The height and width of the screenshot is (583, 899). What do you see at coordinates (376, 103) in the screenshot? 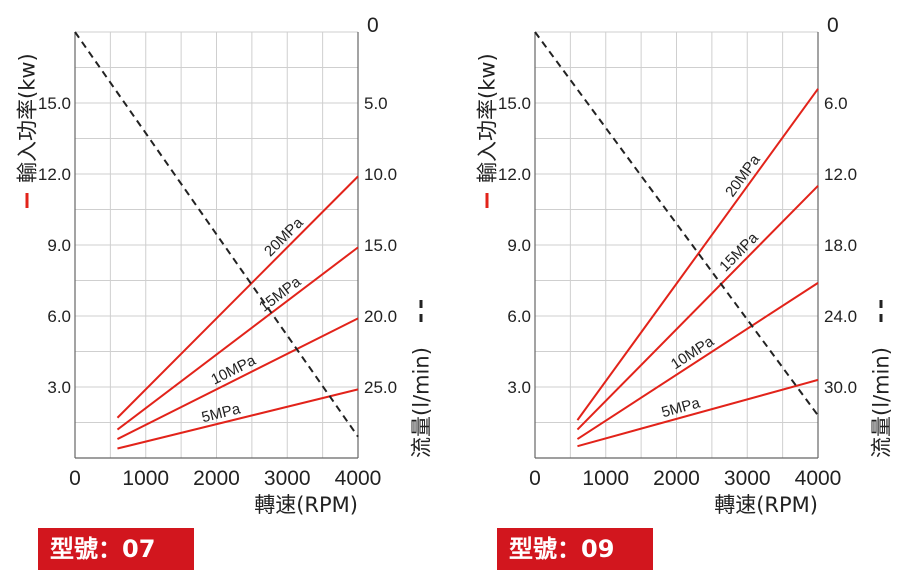
I see `y-right-tick-label: 5.0` at bounding box center [376, 103].